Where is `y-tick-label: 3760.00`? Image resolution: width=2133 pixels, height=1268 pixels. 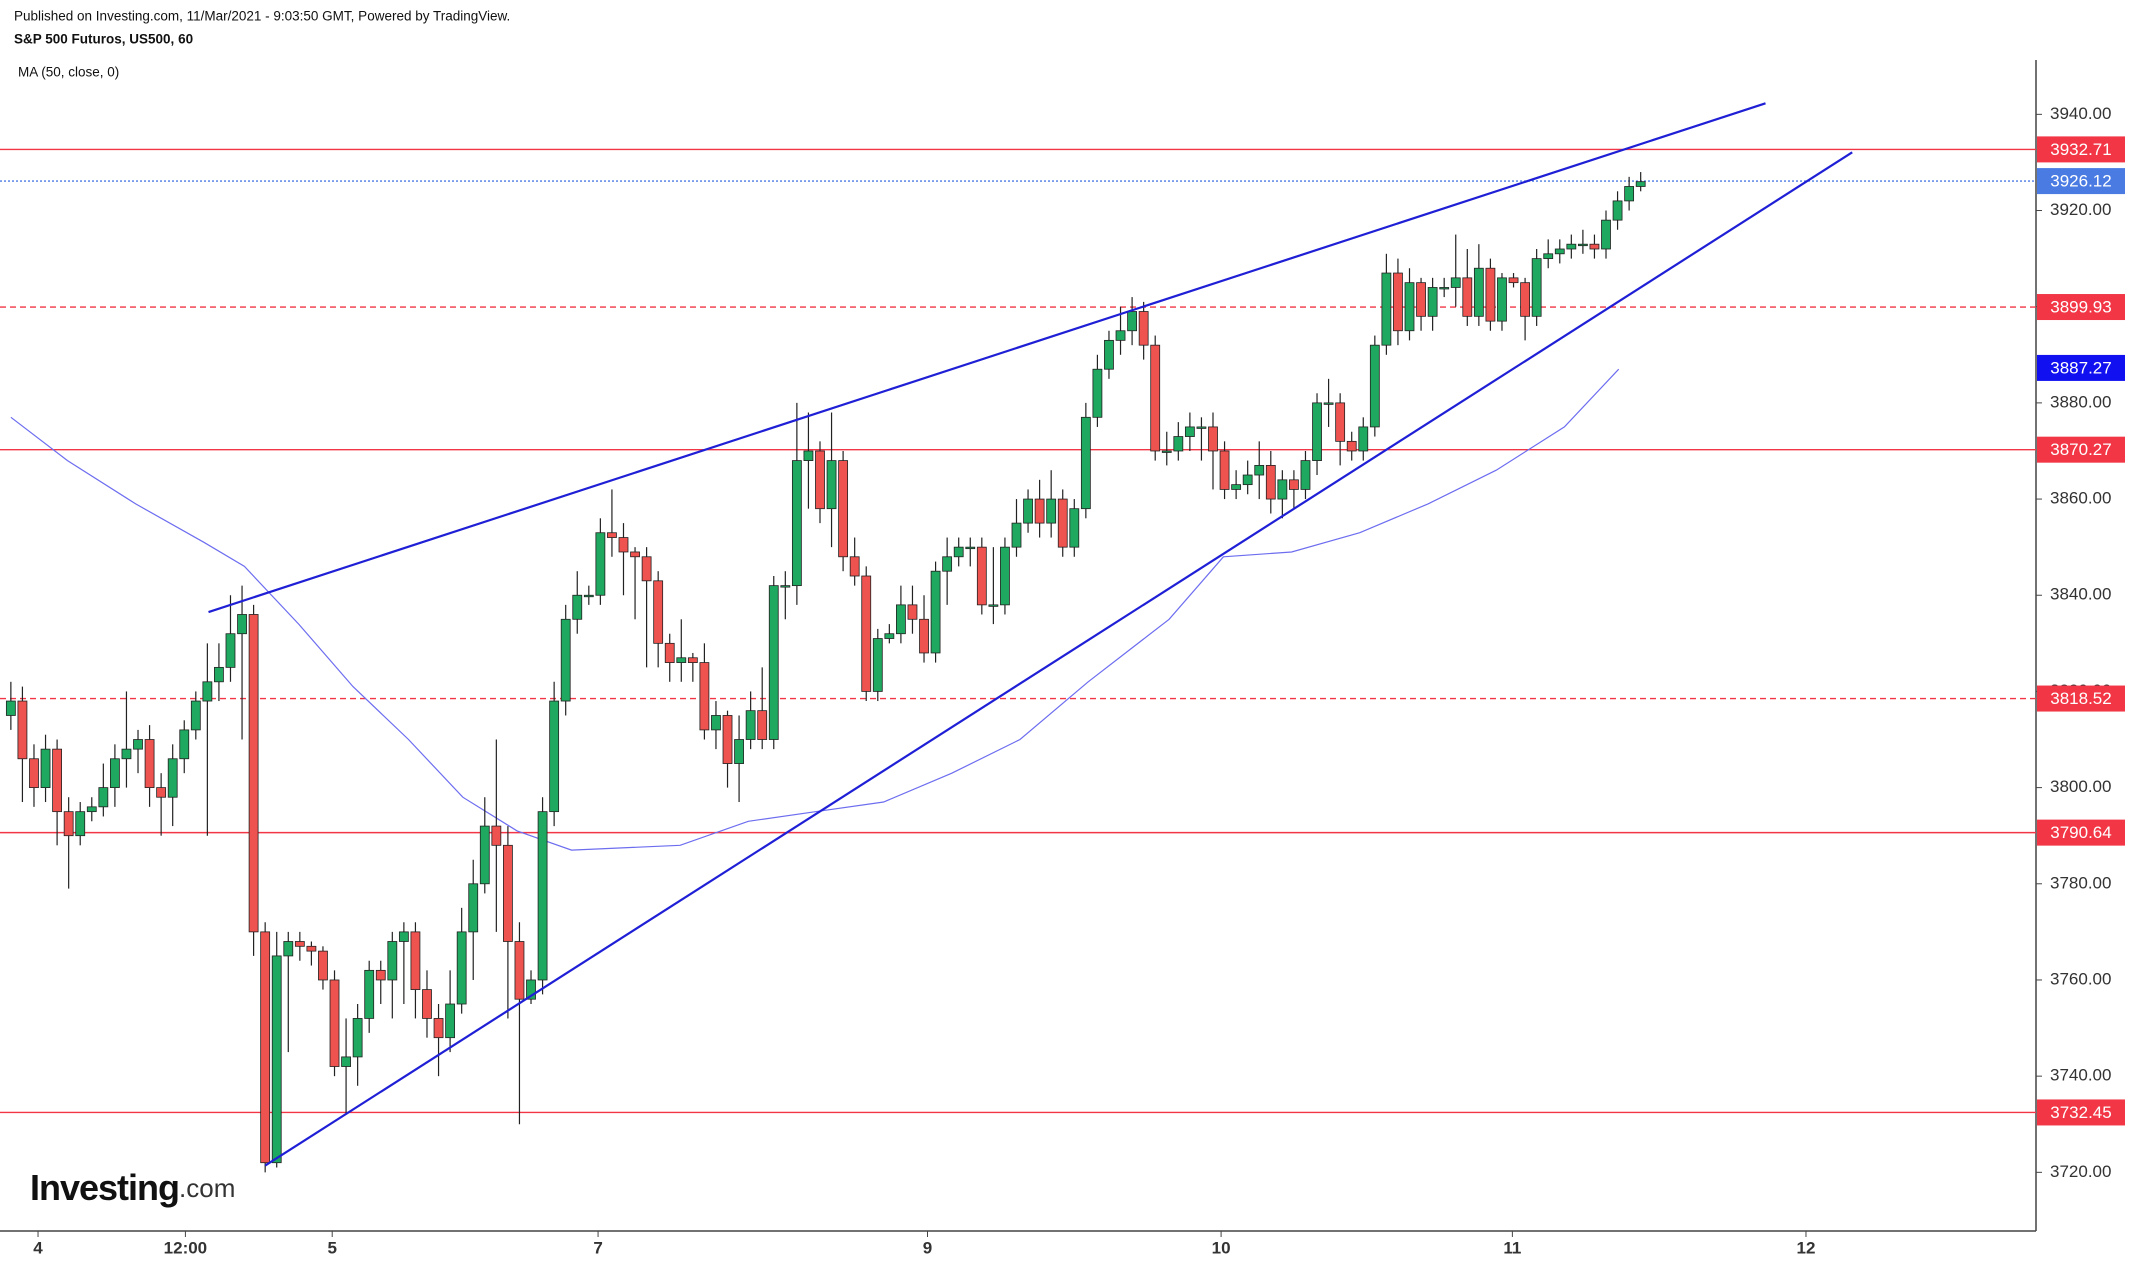
y-tick-label: 3760.00 is located at coordinates (2080, 978).